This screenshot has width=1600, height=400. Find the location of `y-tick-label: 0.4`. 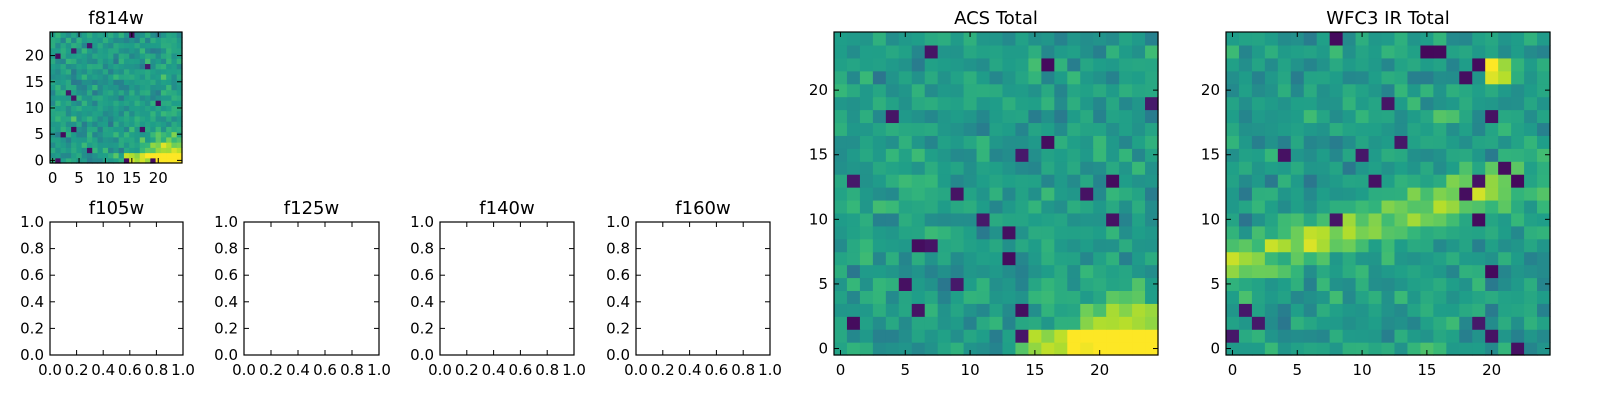

y-tick-label: 0.4 is located at coordinates (32, 302).